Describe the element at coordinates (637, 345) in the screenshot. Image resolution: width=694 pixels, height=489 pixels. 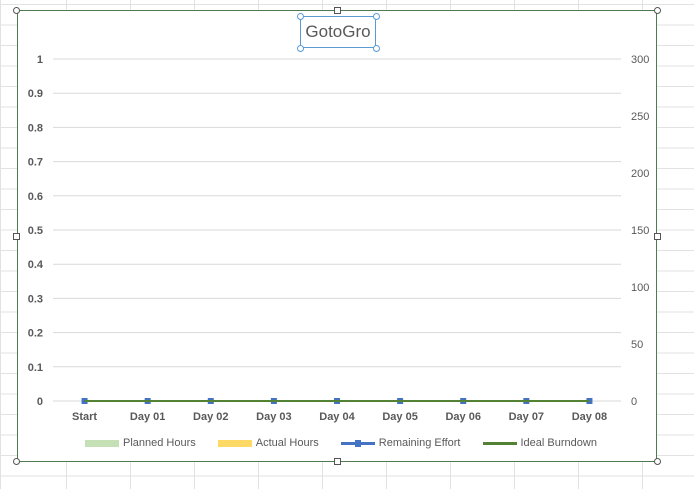
I see `y-right-tick-label: 50` at that location.